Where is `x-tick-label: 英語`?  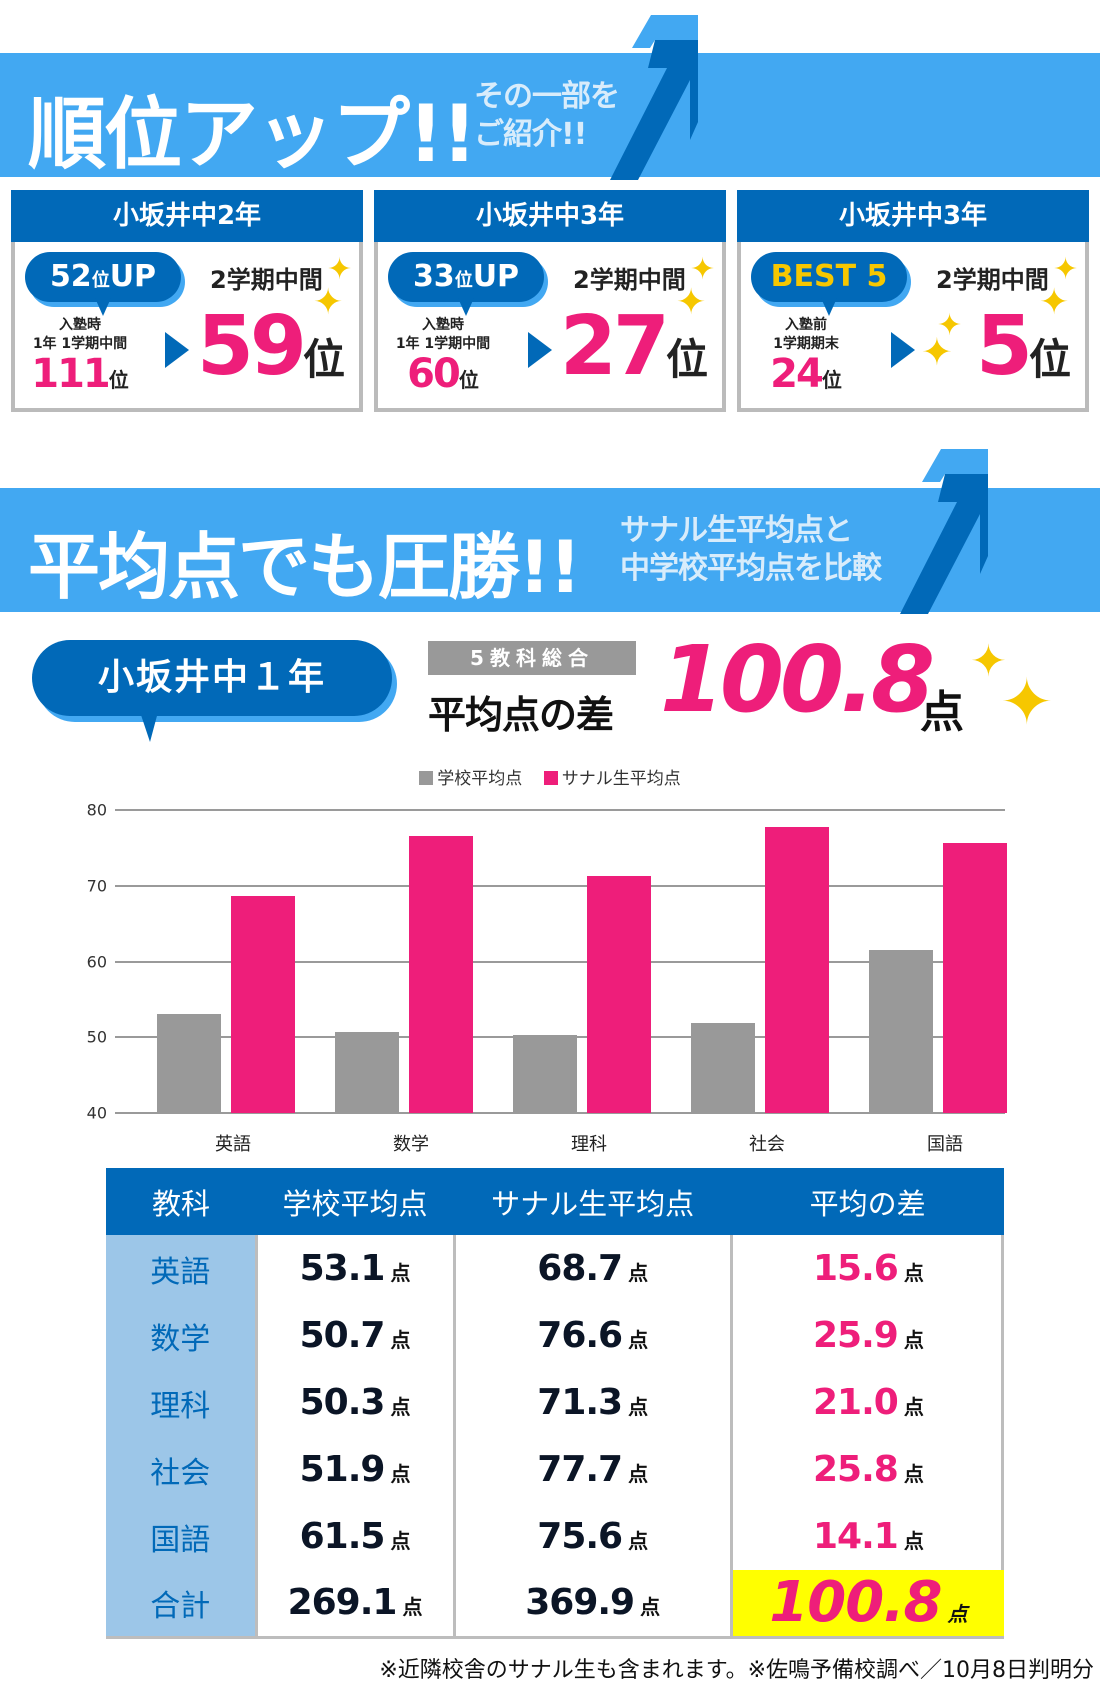
x-tick-label: 英語 is located at coordinates (233, 1144).